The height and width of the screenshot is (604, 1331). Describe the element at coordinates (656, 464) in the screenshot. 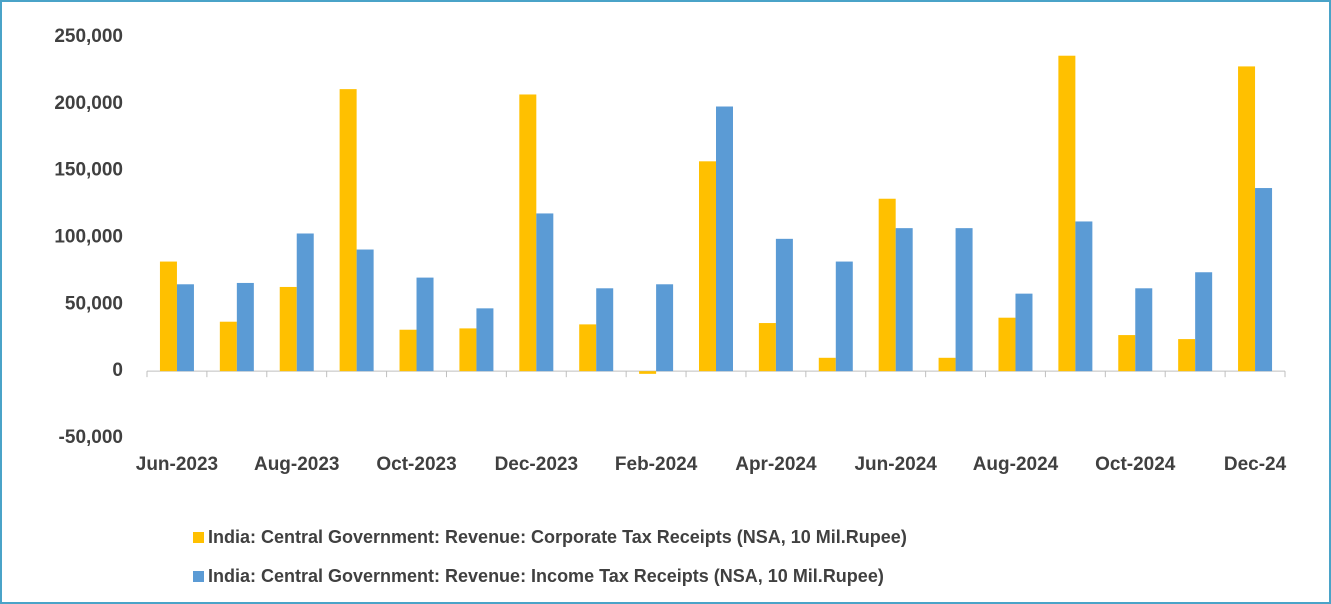

I see `x-tick-label: Feb-2024` at that location.